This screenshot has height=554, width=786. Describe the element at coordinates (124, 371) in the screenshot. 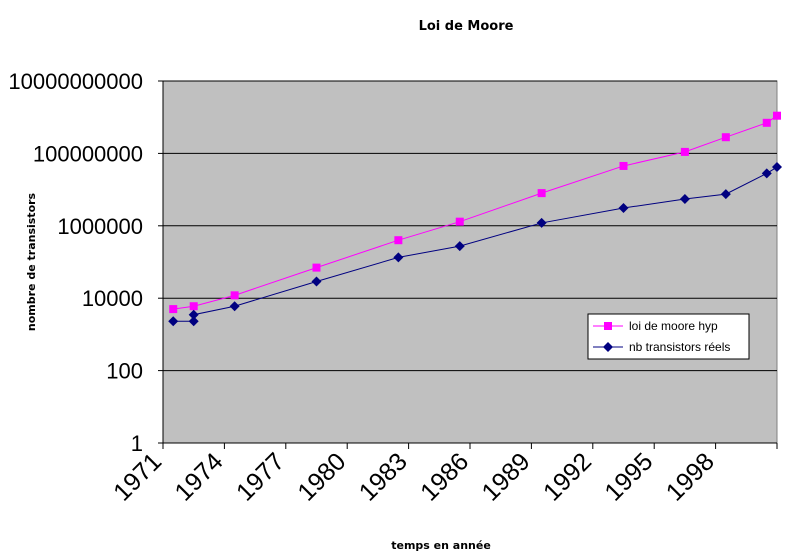

I see `y-tick-label: 100` at that location.